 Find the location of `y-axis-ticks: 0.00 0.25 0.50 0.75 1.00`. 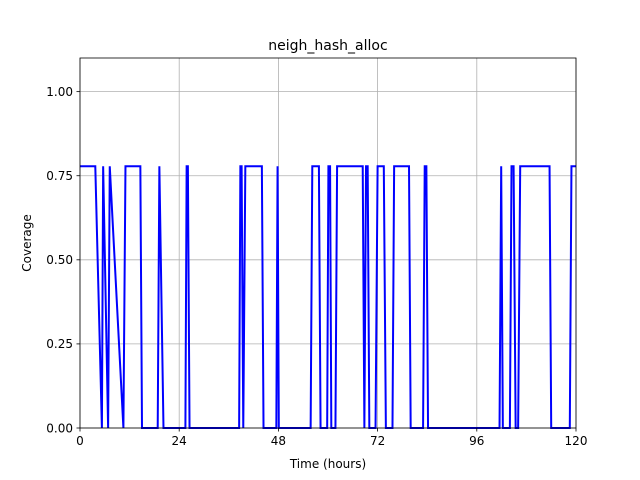

y-axis-ticks: 0.00 0.25 0.50 0.75 1.00 is located at coordinates (63, 260).